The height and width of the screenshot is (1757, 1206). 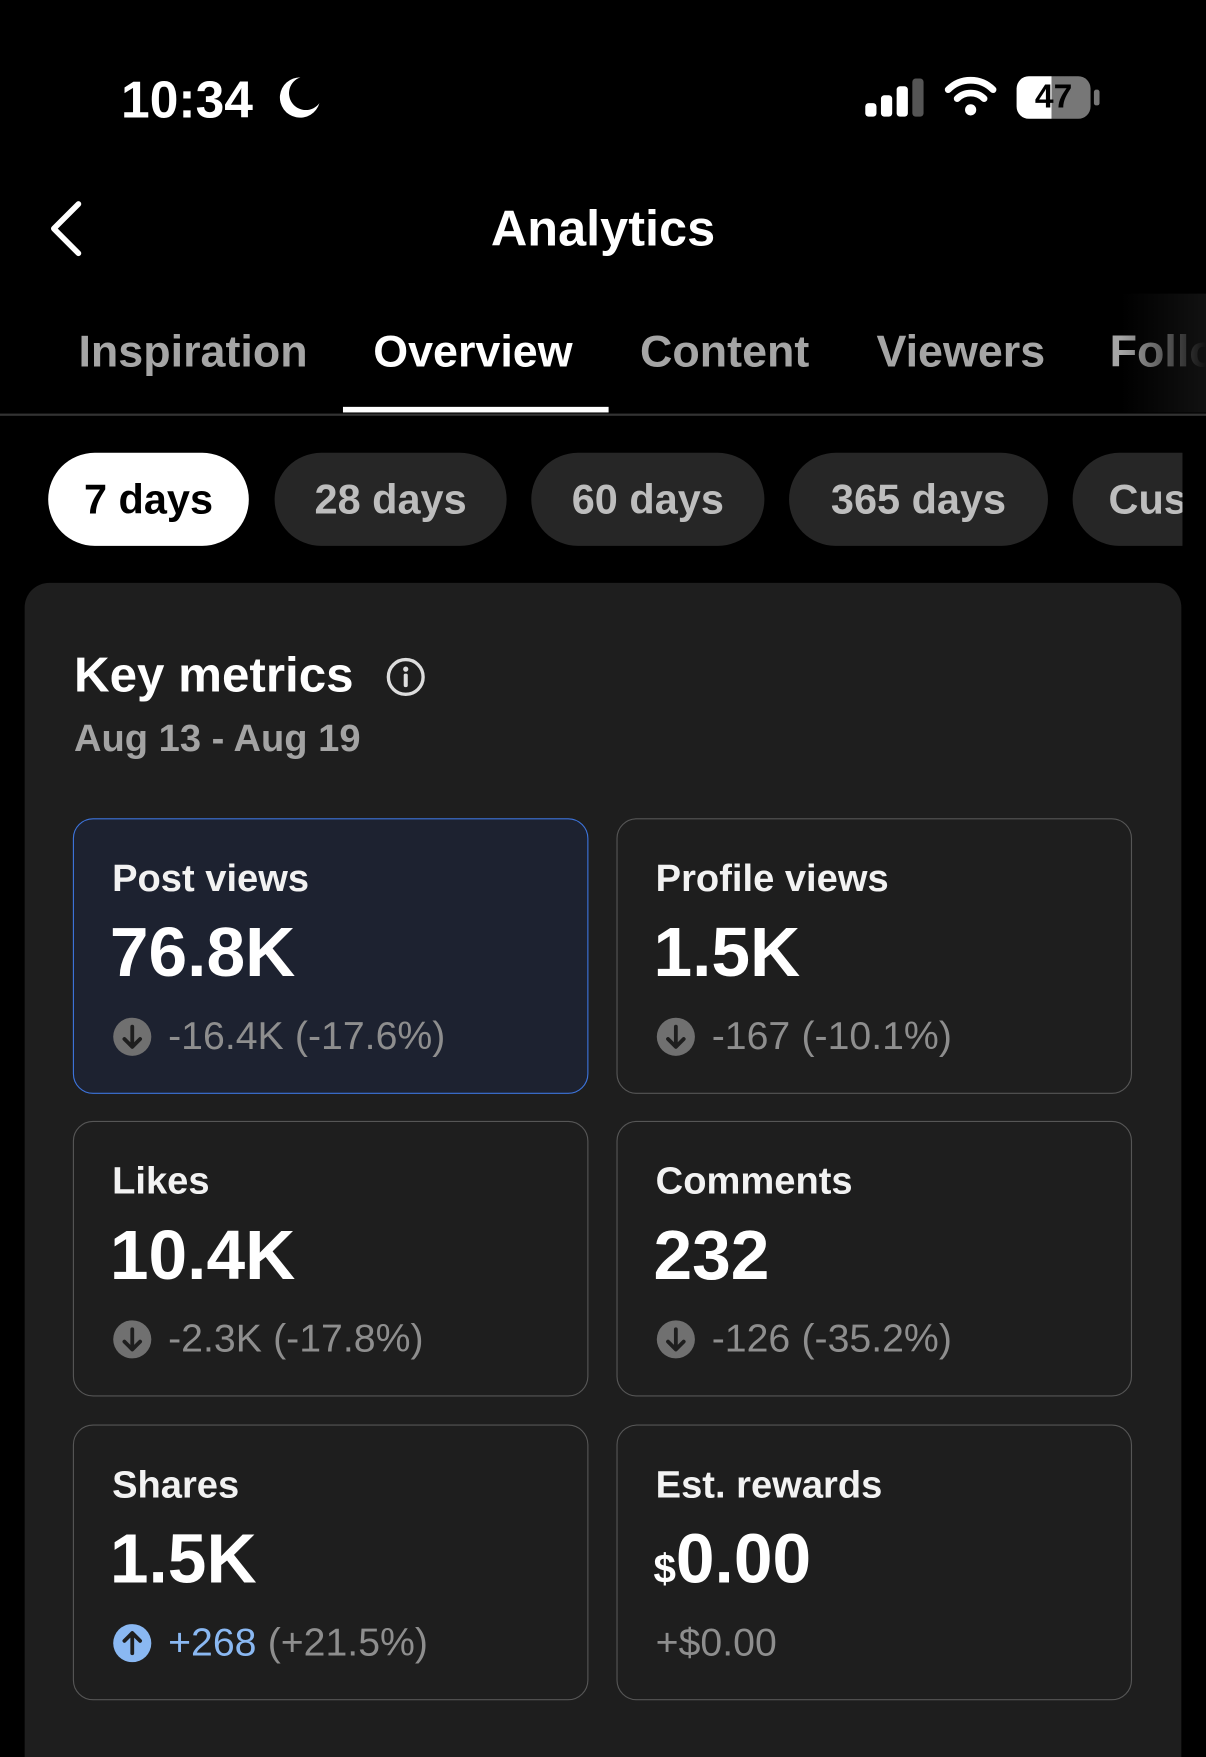 What do you see at coordinates (226, 1036) in the screenshot?
I see `change: -16.4K` at bounding box center [226, 1036].